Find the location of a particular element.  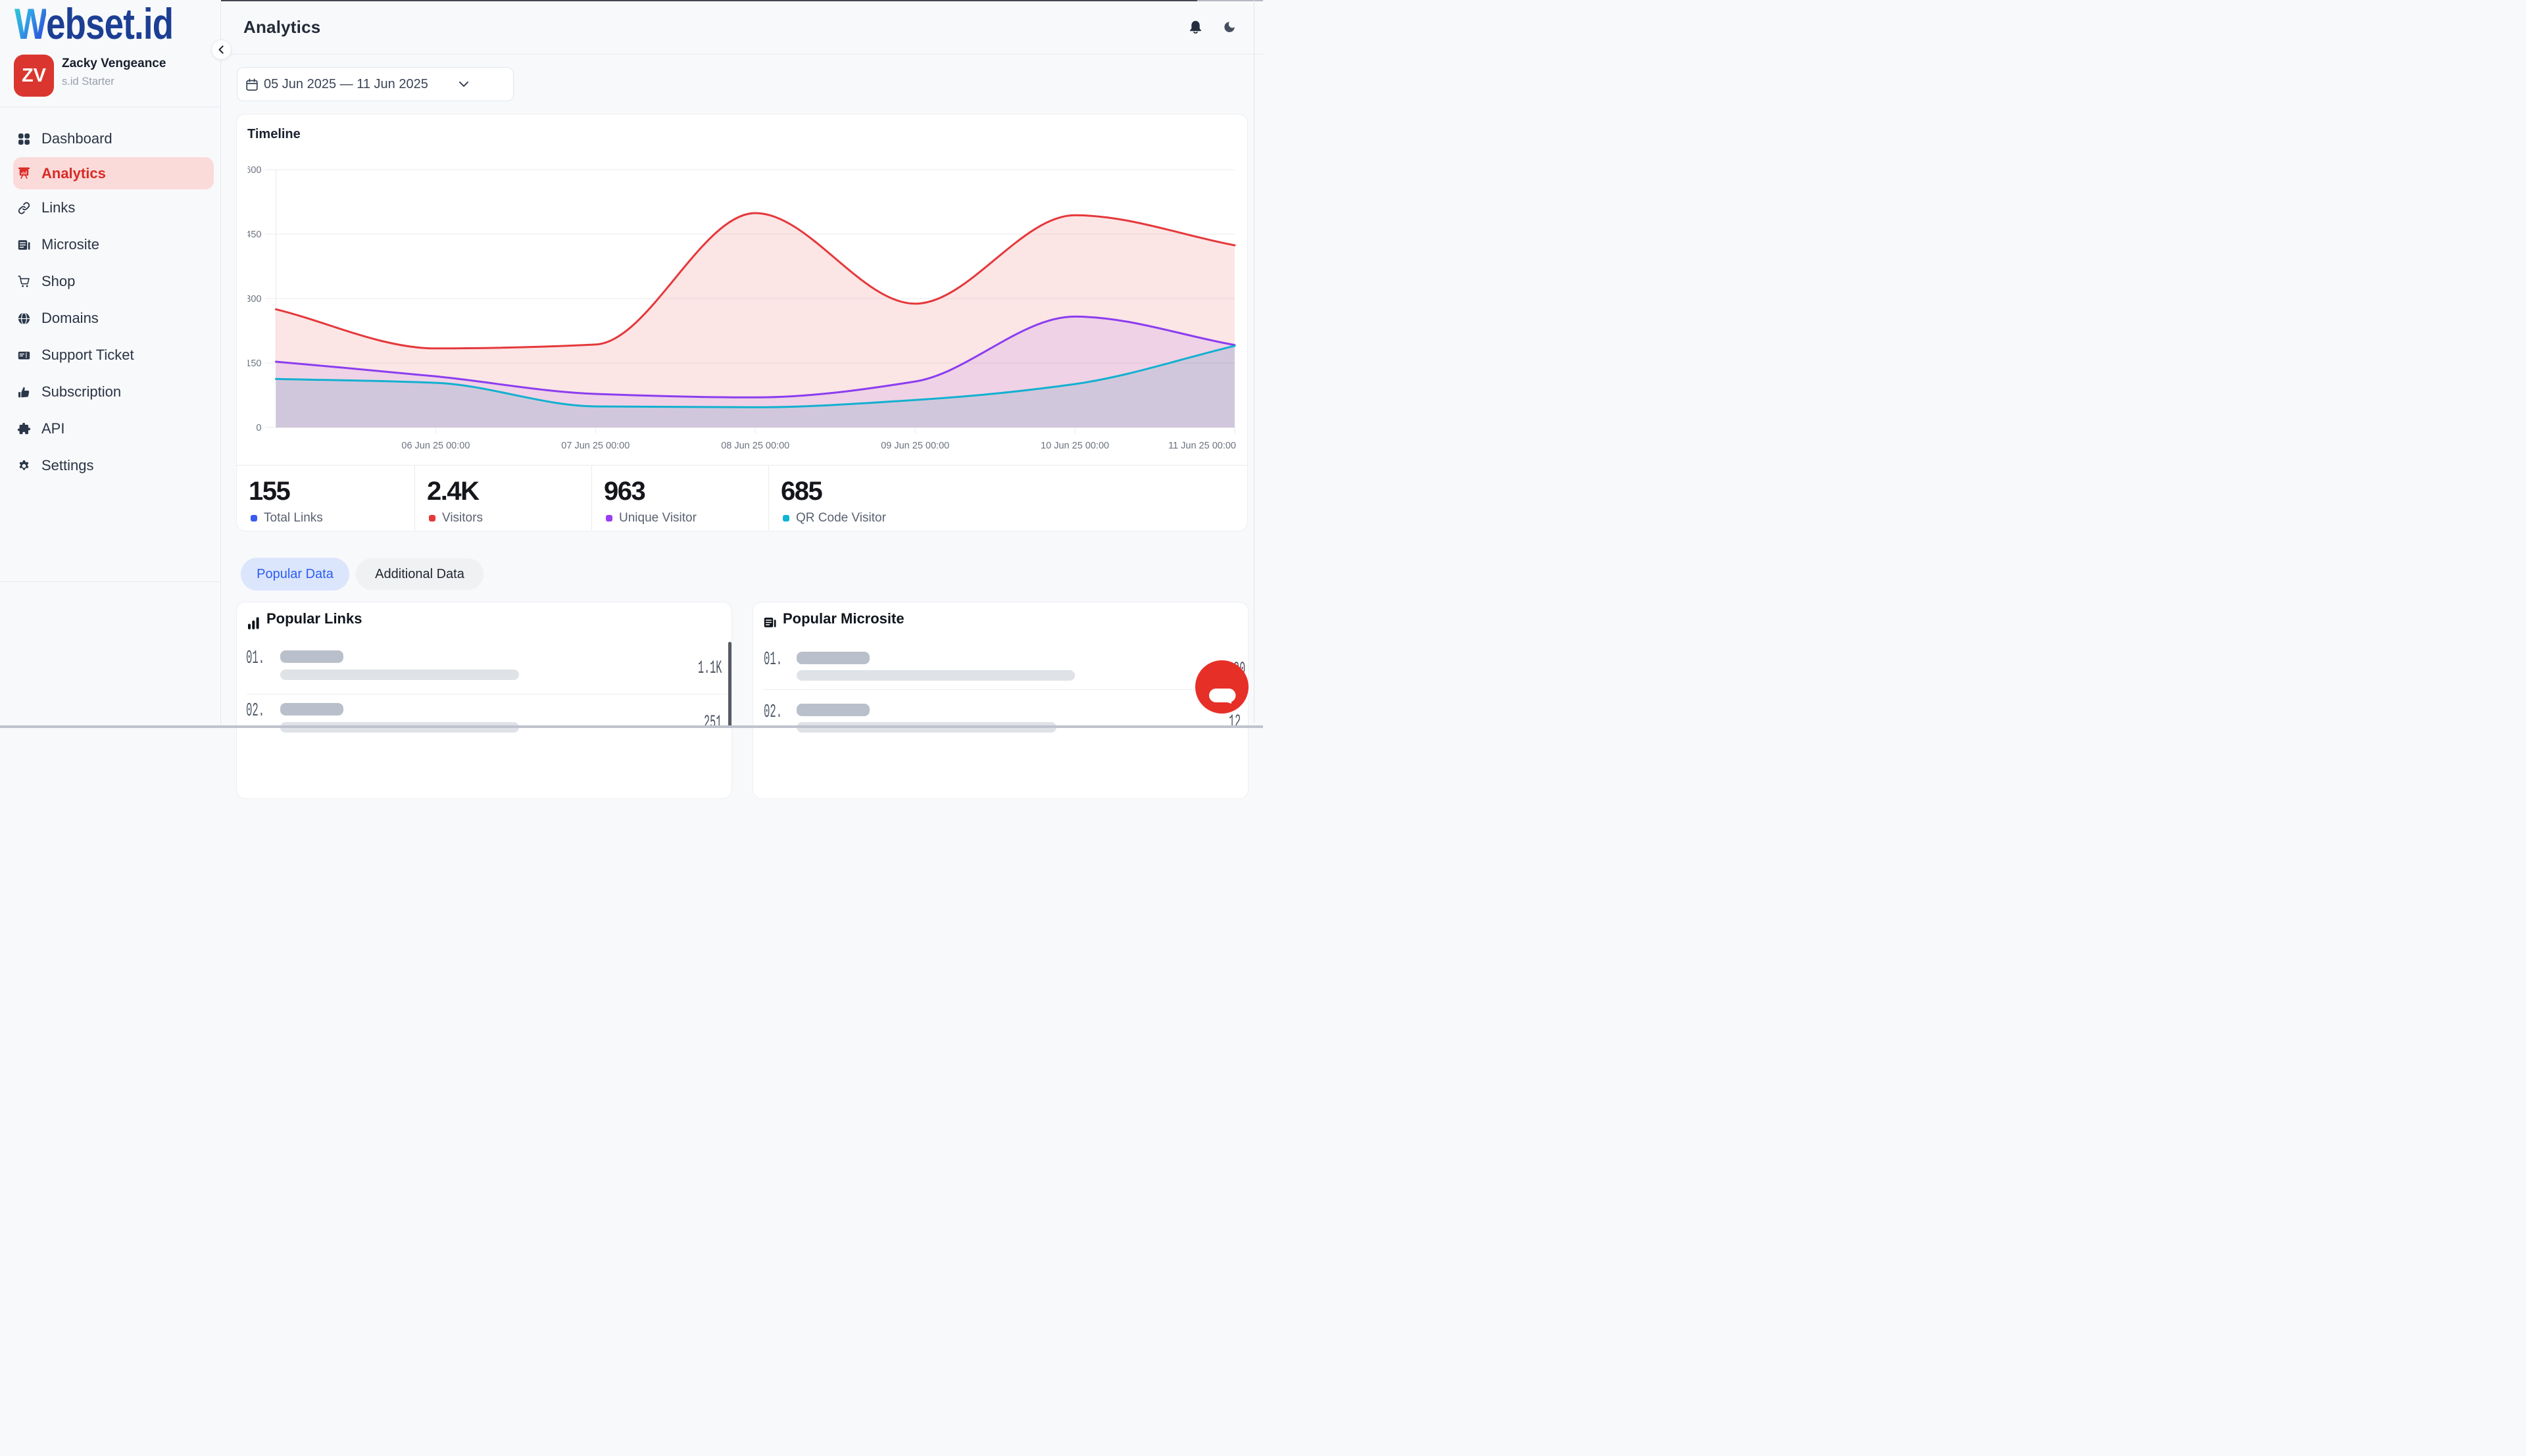

svg-text: 08 Jun 25 00:00 is located at coordinates (755, 446).